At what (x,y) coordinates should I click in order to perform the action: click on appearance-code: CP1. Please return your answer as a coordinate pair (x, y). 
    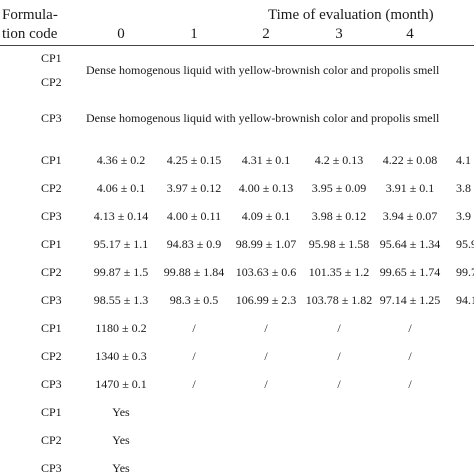
    Looking at the image, I should click on (51, 58).